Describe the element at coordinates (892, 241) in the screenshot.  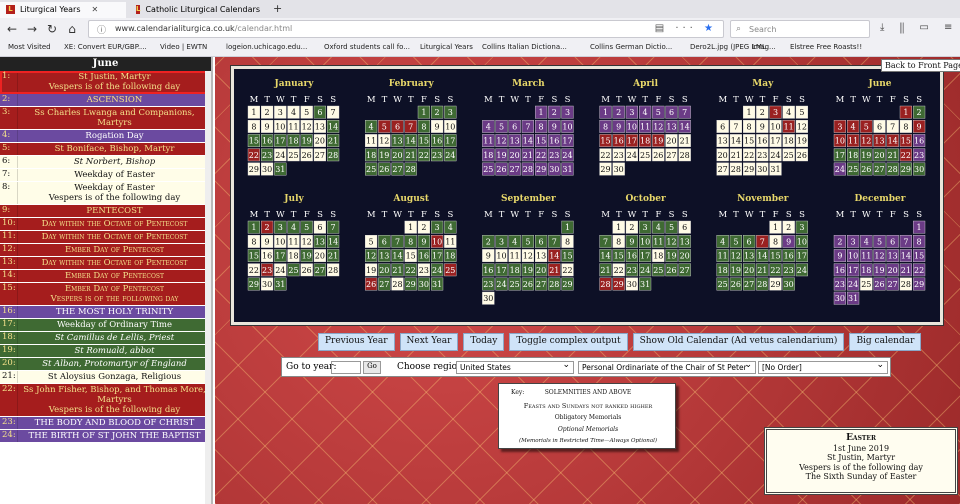
I see `calendar-day-number: 6` at that location.